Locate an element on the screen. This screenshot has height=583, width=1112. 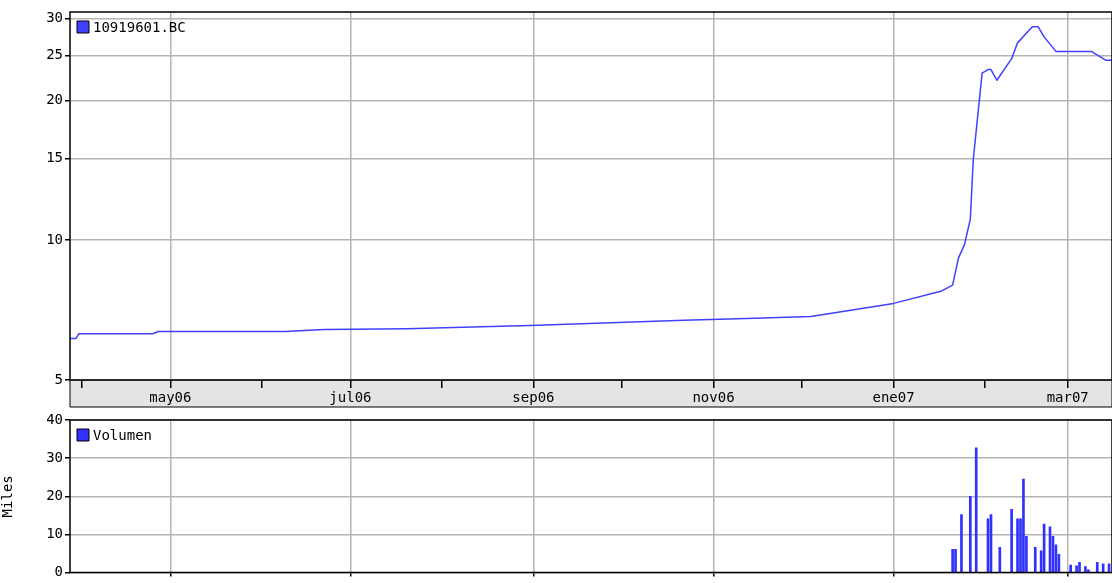
y-axis-title: Miles is located at coordinates (8, 496).